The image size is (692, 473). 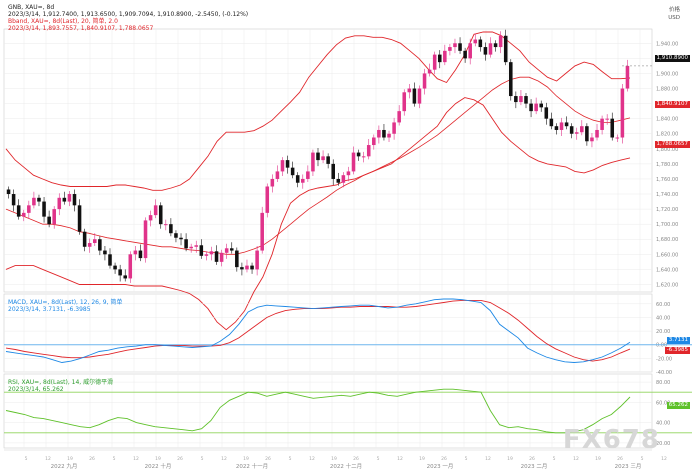 What do you see at coordinates (672, 144) in the screenshot?
I see `bb-low-label: 1,788.0657` at bounding box center [672, 144].